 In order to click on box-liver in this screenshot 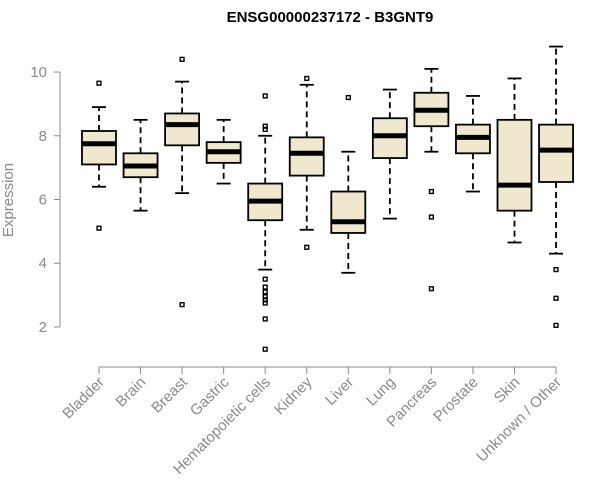, I will do `click(348, 184)`.